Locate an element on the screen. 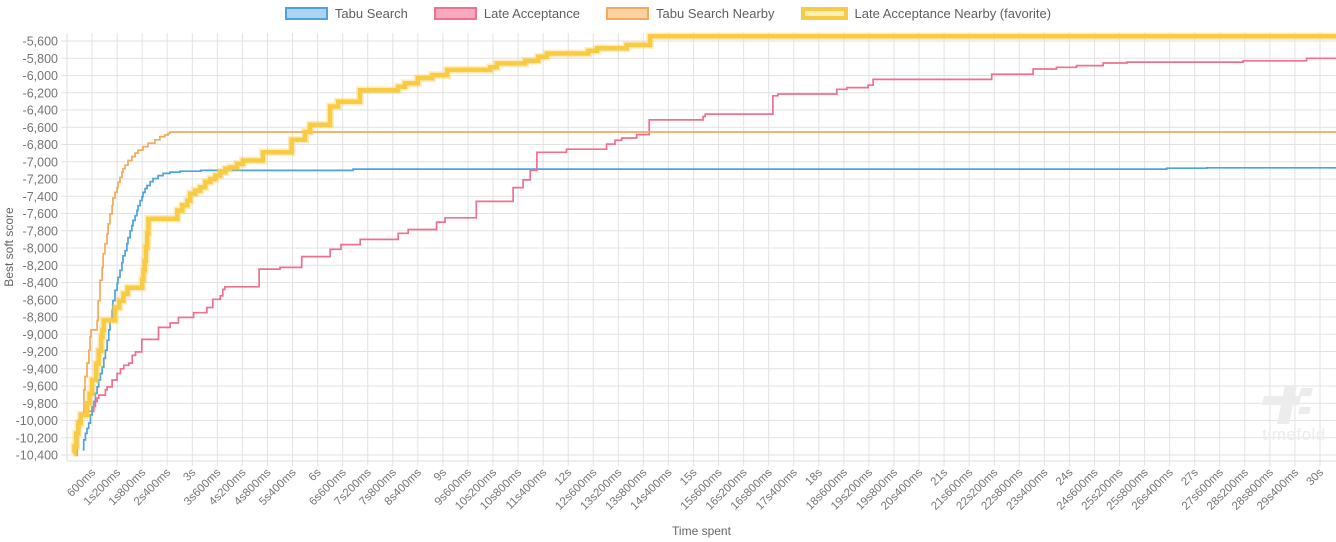 The width and height of the screenshot is (1336, 542). x-tick-label: 9s is located at coordinates (440, 474).